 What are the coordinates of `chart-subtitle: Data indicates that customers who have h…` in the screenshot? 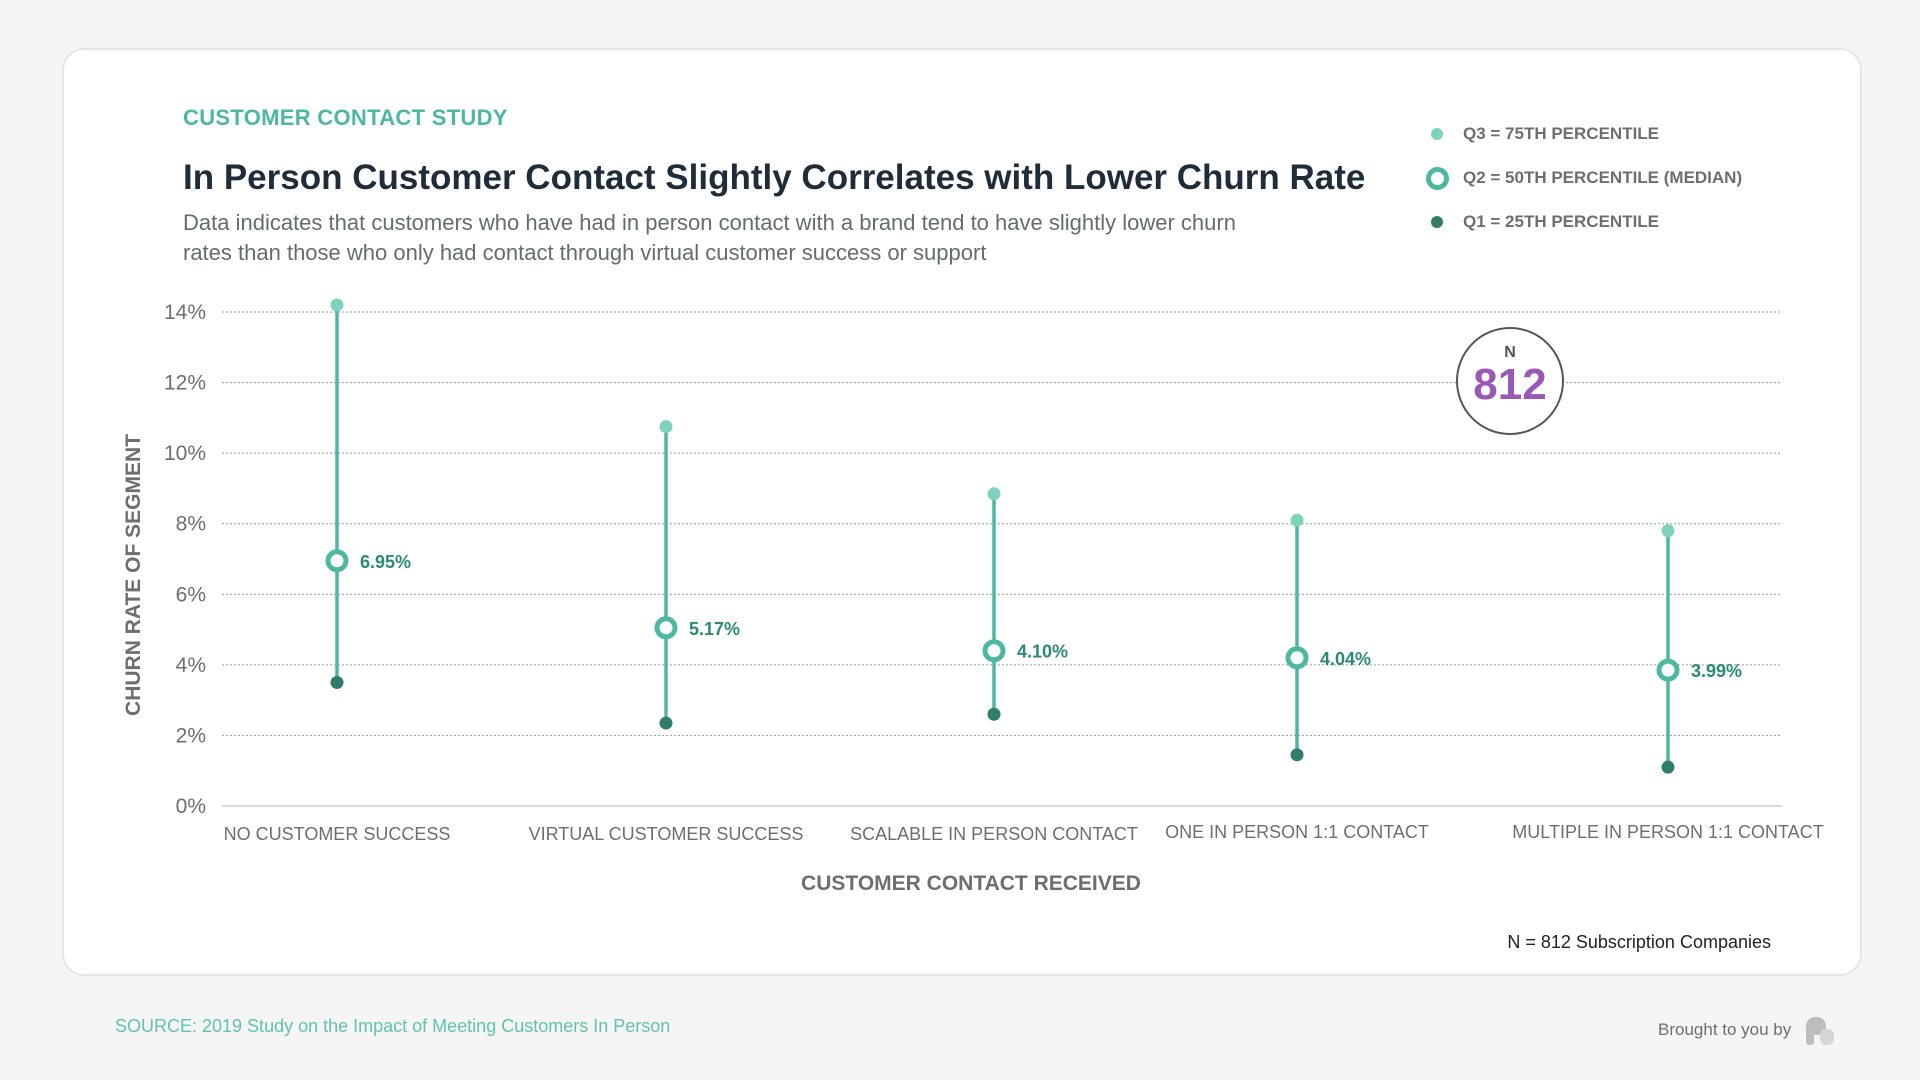 It's located at (709, 237).